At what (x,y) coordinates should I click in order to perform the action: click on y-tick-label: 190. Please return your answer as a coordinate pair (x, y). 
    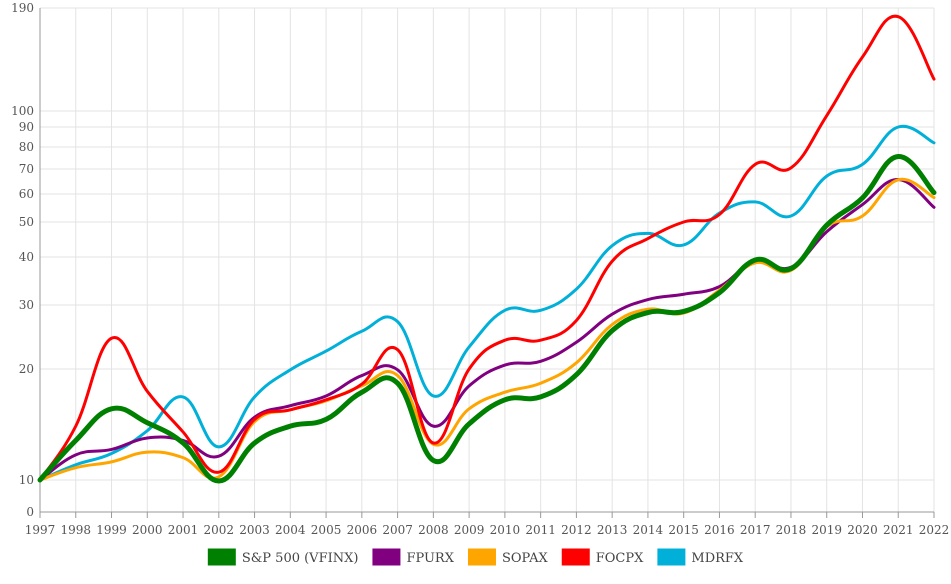
    Looking at the image, I should click on (22, 8).